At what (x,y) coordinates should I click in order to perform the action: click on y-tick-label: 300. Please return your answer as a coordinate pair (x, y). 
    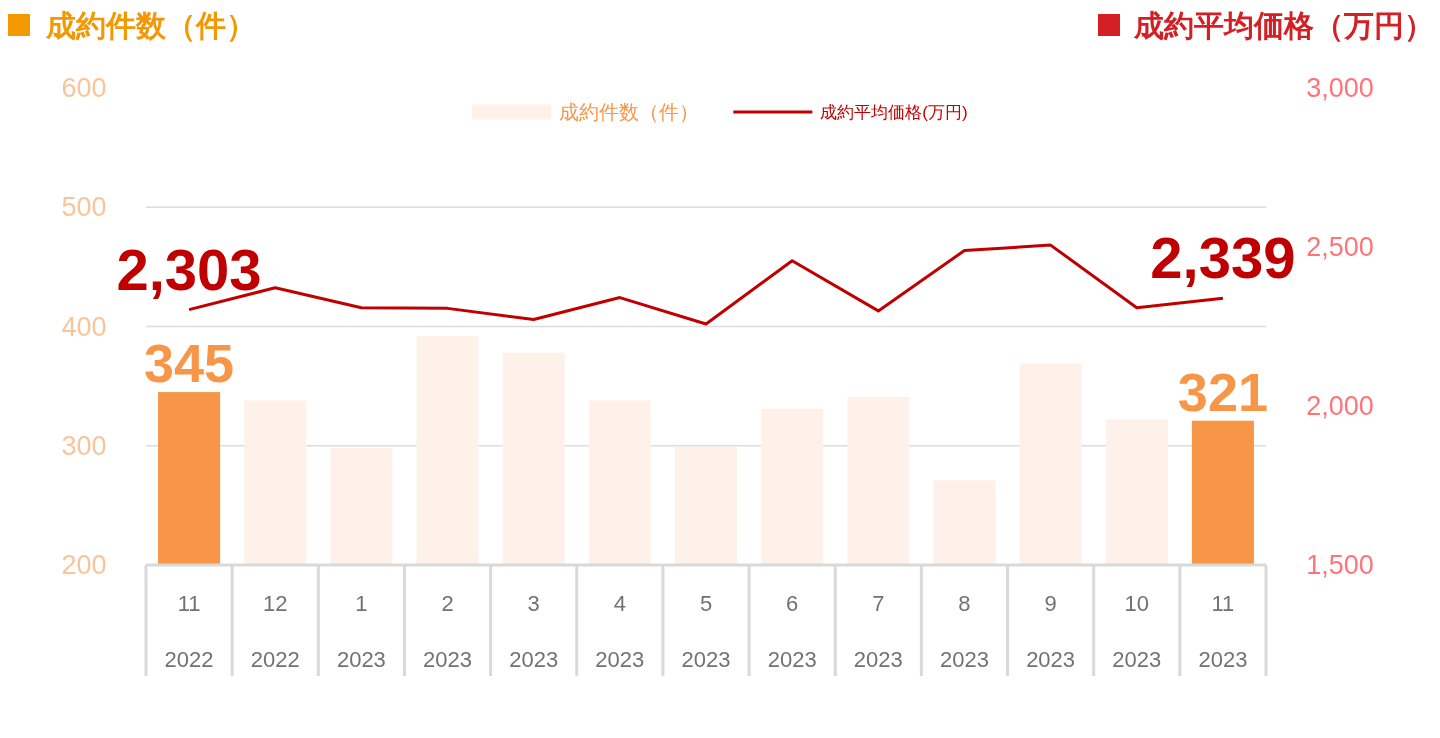
    Looking at the image, I should click on (84, 445).